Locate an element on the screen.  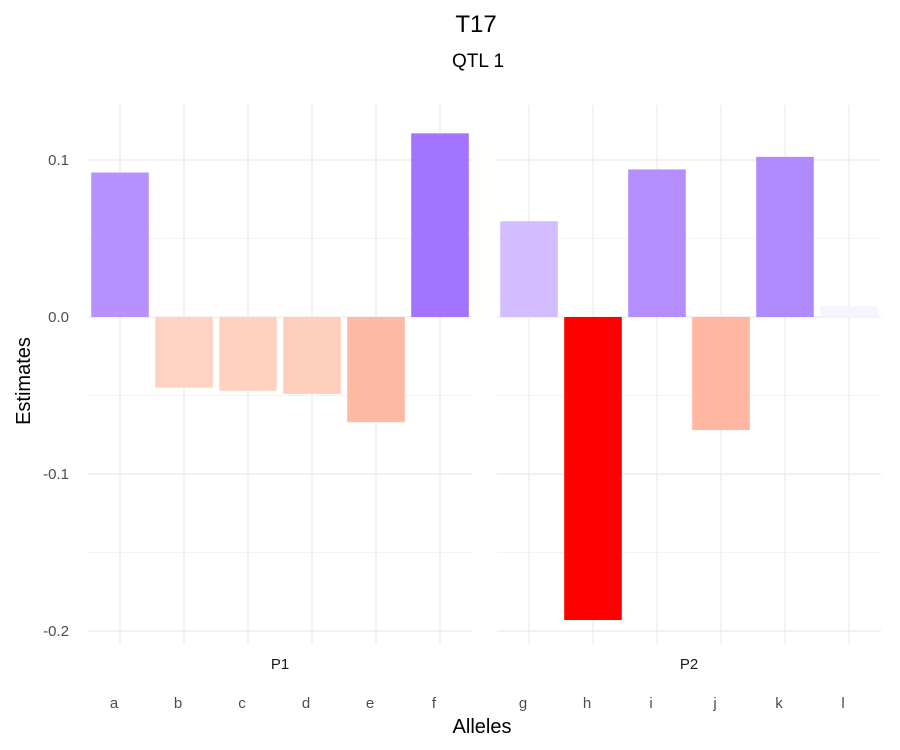
chart-subtitle: QTL 1 is located at coordinates (478, 61).